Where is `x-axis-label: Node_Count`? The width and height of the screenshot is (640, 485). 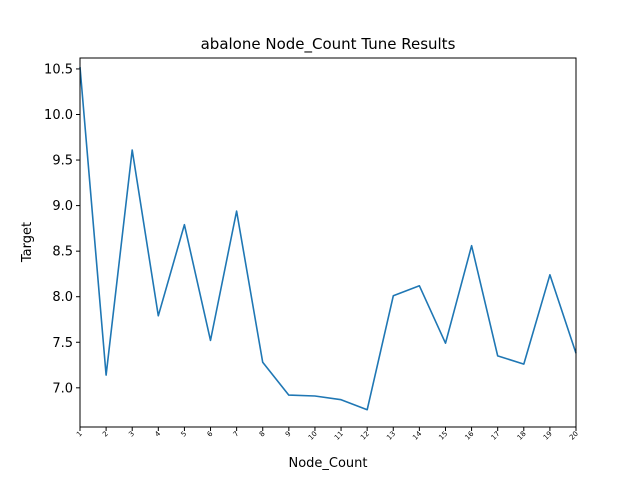
x-axis-label: Node_Count is located at coordinates (327, 463).